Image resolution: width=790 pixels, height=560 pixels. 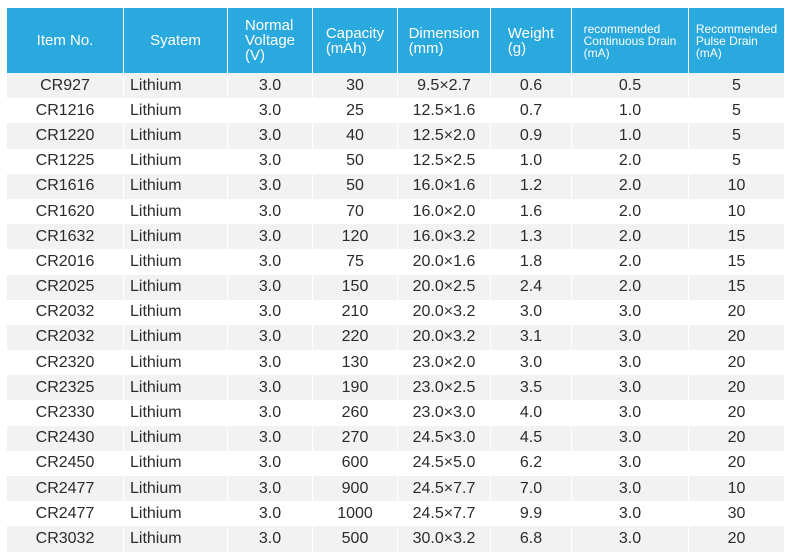 What do you see at coordinates (65, 237) in the screenshot?
I see `item-no-cell: CR1632` at bounding box center [65, 237].